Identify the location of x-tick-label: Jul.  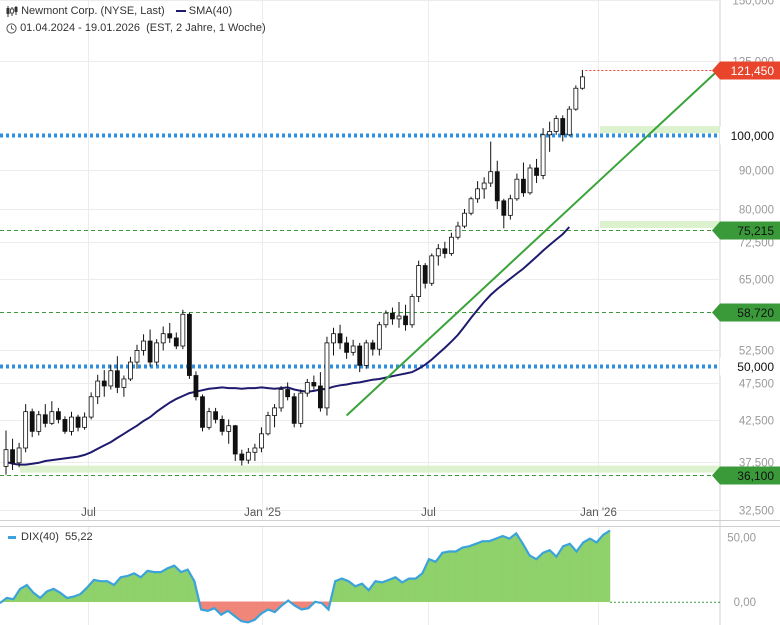
(428, 513).